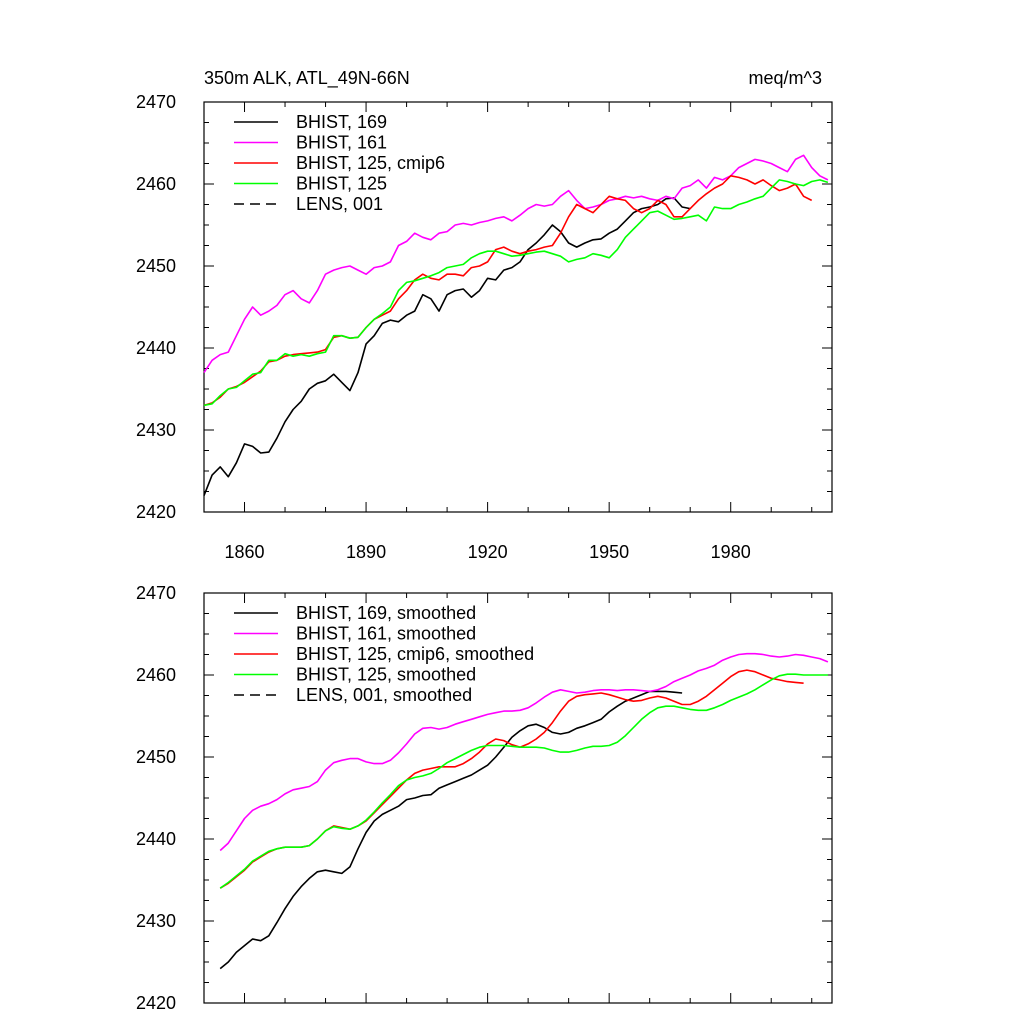 The image size is (1024, 1024). Describe the element at coordinates (384, 695) in the screenshot. I see `bottom-legend-label: LENS, 001, smoothed` at that location.